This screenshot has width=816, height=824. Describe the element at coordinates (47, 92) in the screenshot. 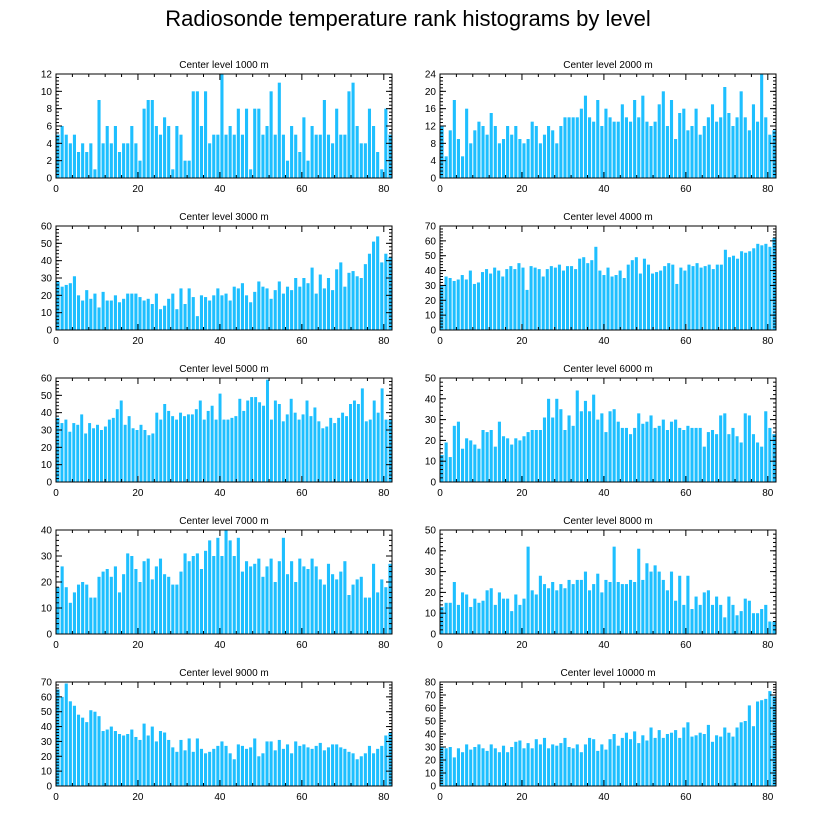

I see `y-tick-label: 10` at that location.